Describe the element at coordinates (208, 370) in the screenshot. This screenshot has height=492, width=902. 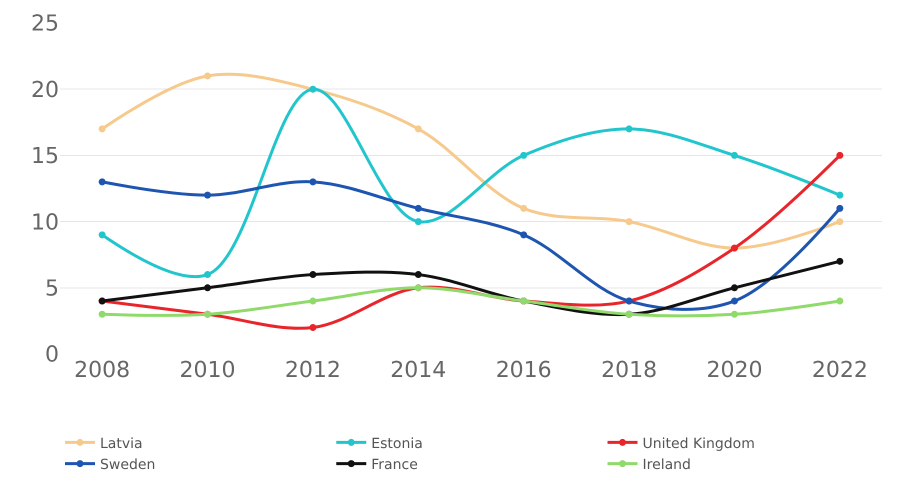
I see `x-tick-label: 2010` at that location.